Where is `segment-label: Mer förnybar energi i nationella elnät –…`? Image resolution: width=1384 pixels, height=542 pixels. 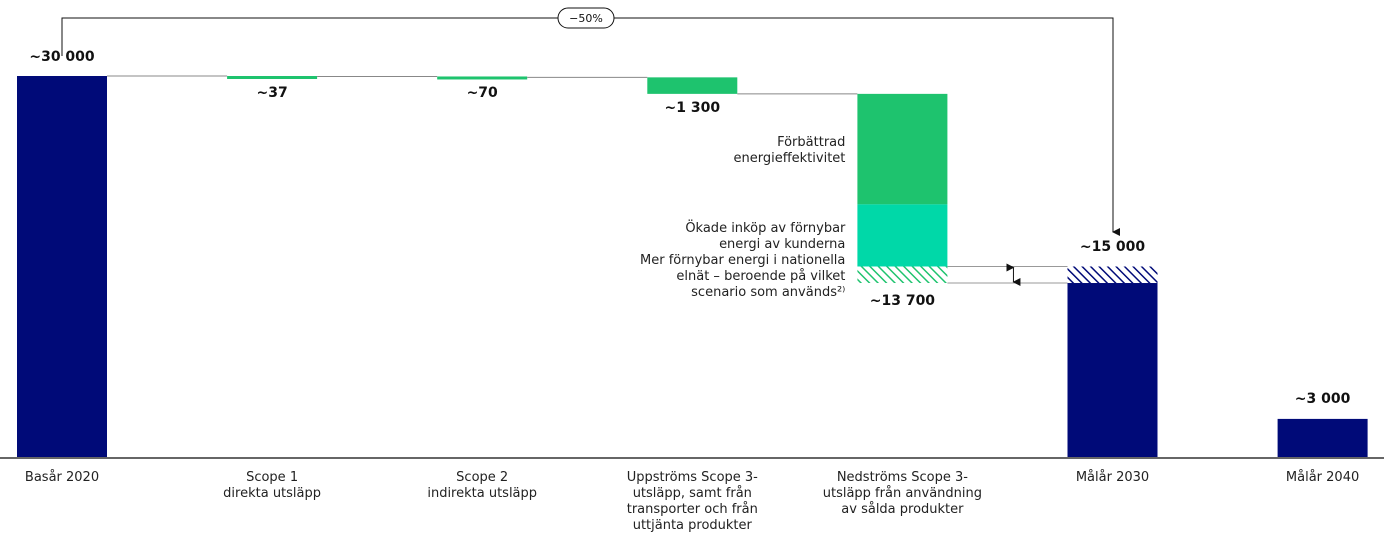 segment-label: Mer förnybar energi i nationella elnät –… is located at coordinates (743, 276).